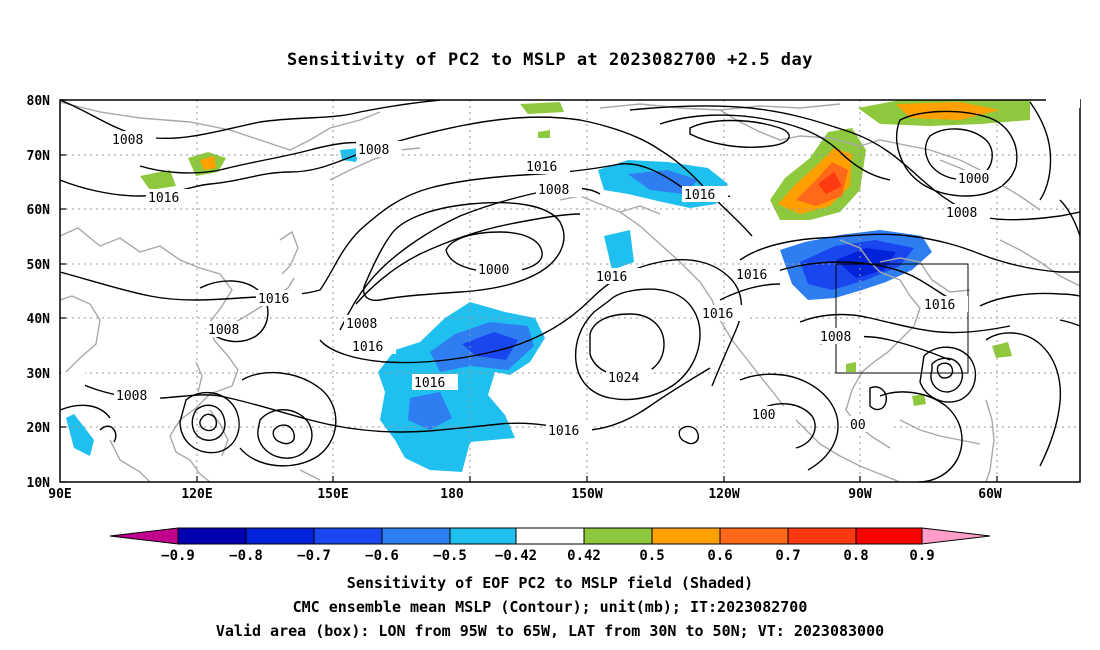  I want to click on lat-label-80n: 80N, so click(39, 101).